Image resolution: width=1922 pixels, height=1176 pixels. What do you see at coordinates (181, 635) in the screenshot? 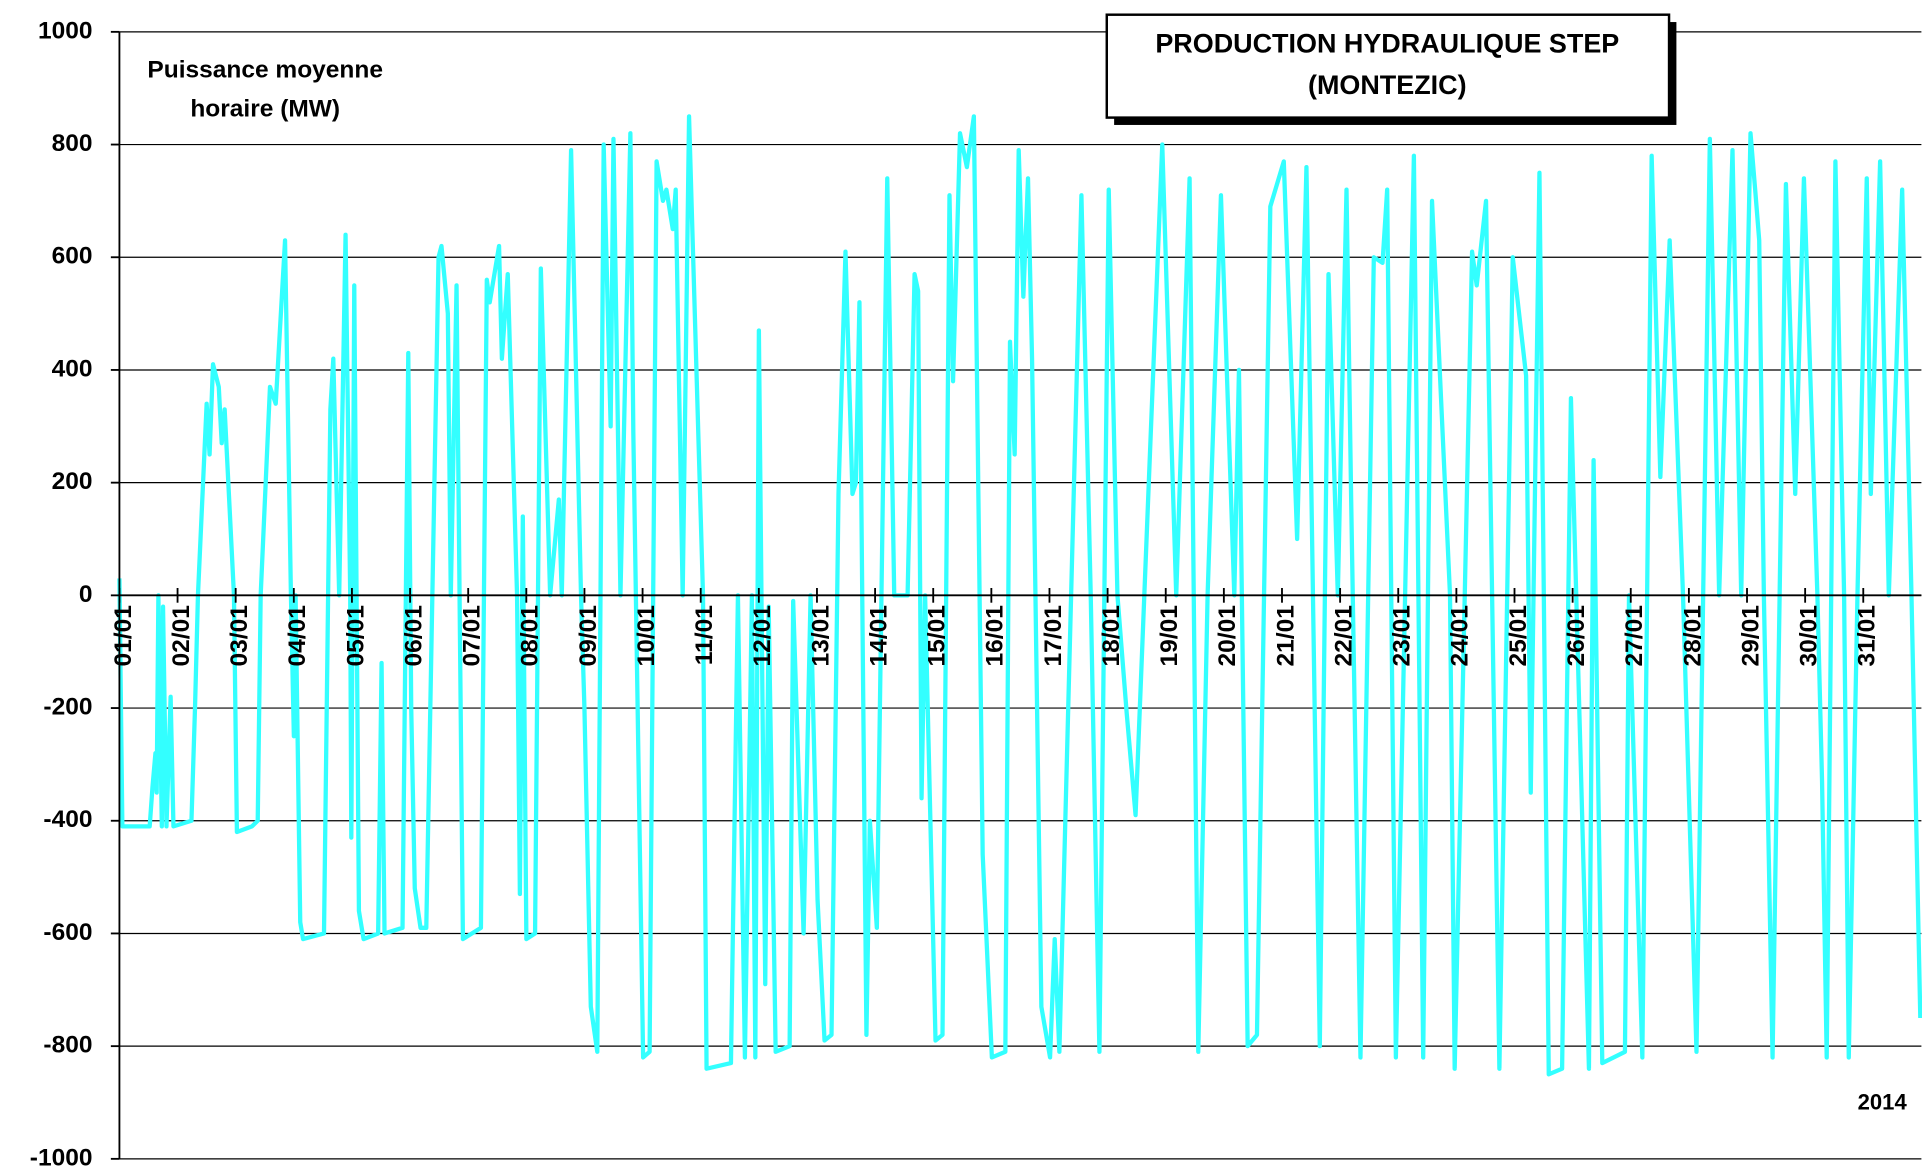
I see `x-tick-label: 02/01` at bounding box center [181, 635].